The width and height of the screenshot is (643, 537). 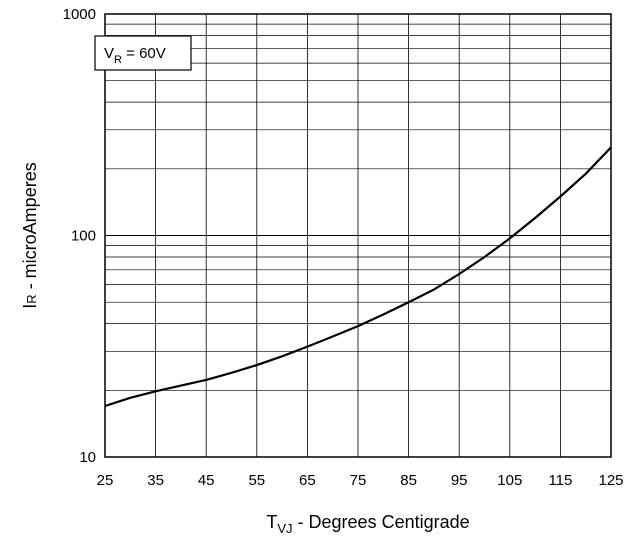 I want to click on annotation-frame, so click(x=143, y=53).